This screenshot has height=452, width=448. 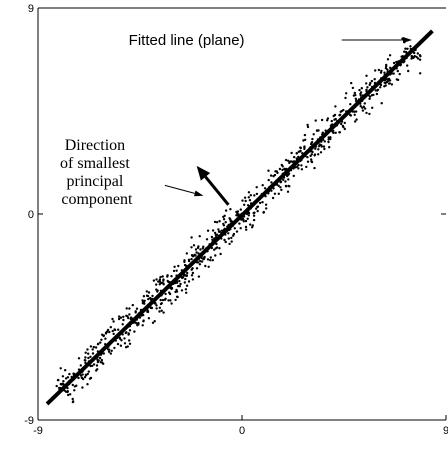 What do you see at coordinates (95, 163) in the screenshot?
I see `direction-label-line-2: of smallest` at bounding box center [95, 163].